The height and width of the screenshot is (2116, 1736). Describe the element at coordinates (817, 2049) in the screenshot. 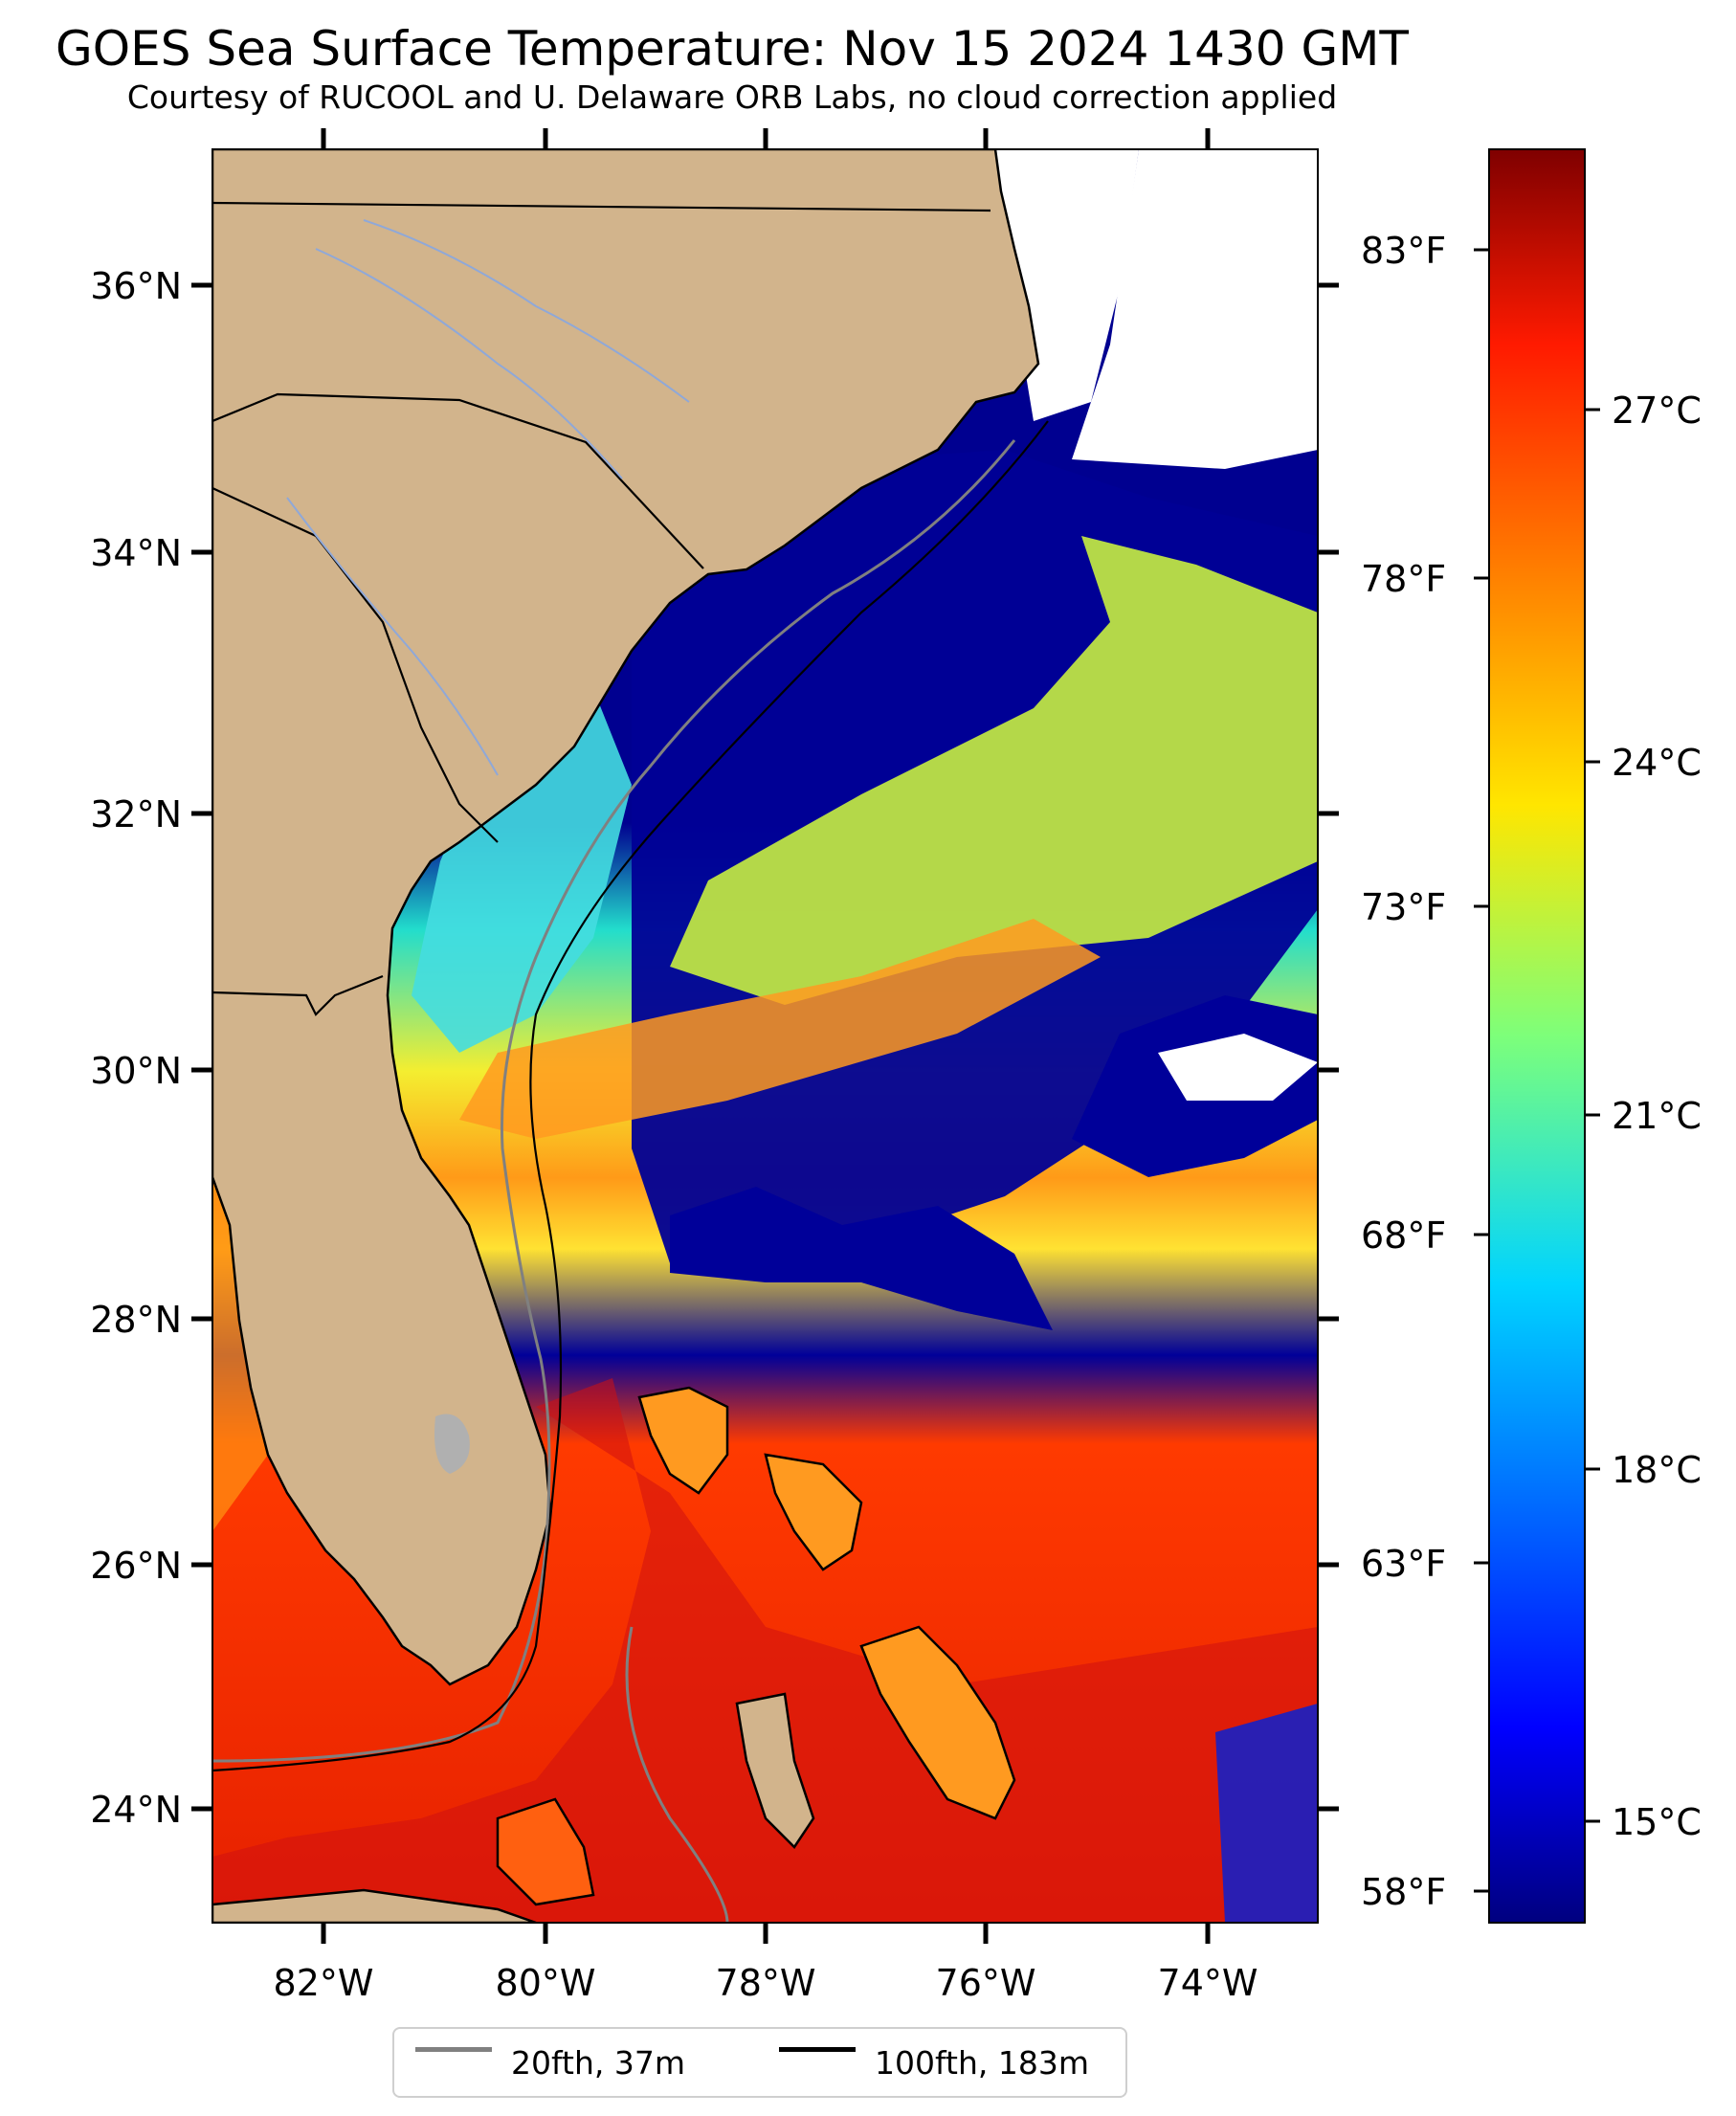

I see `legend-swatch-100fth` at that location.